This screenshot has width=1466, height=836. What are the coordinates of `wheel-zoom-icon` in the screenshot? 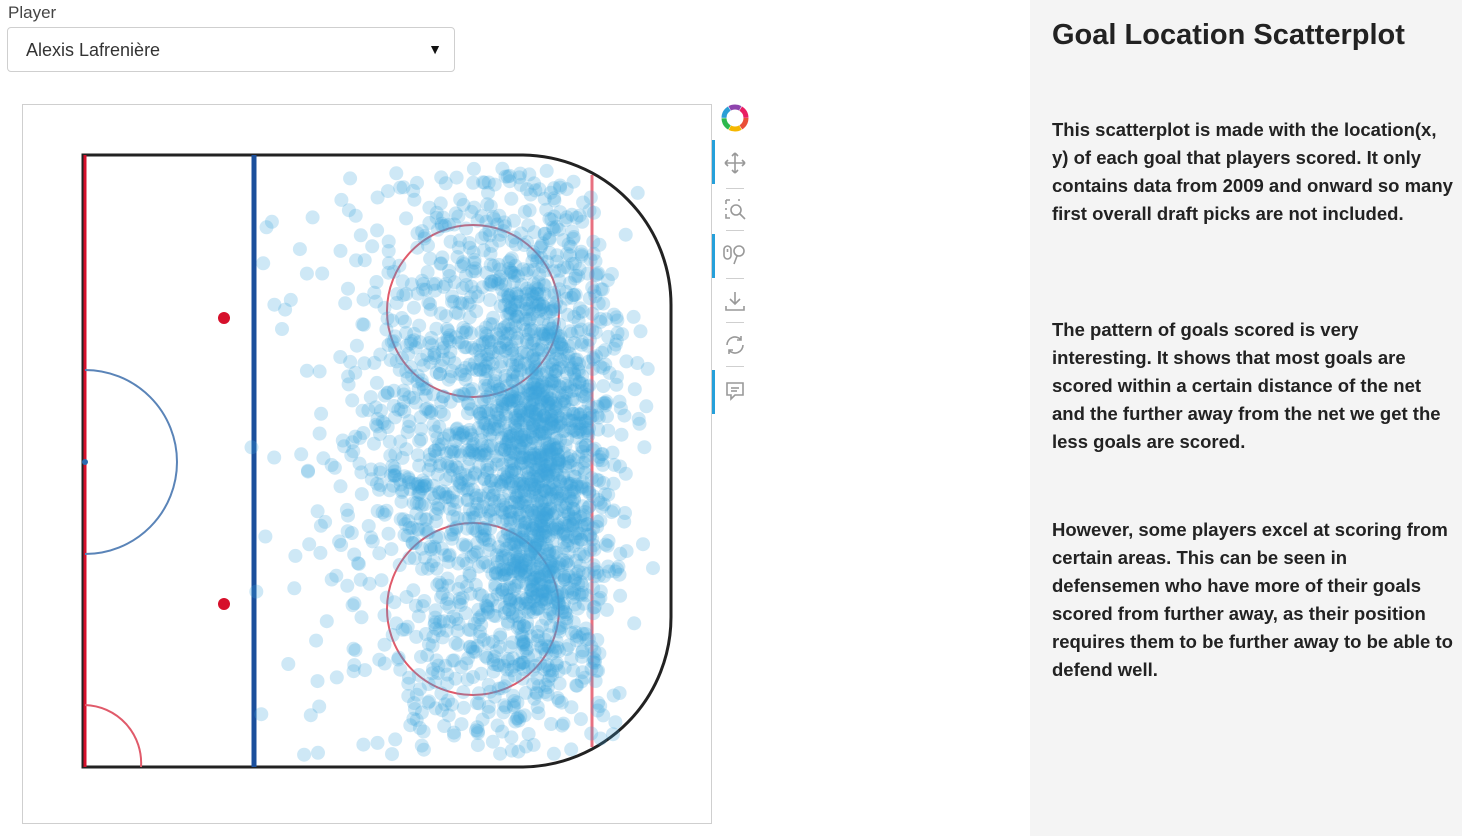 It's located at (735, 254).